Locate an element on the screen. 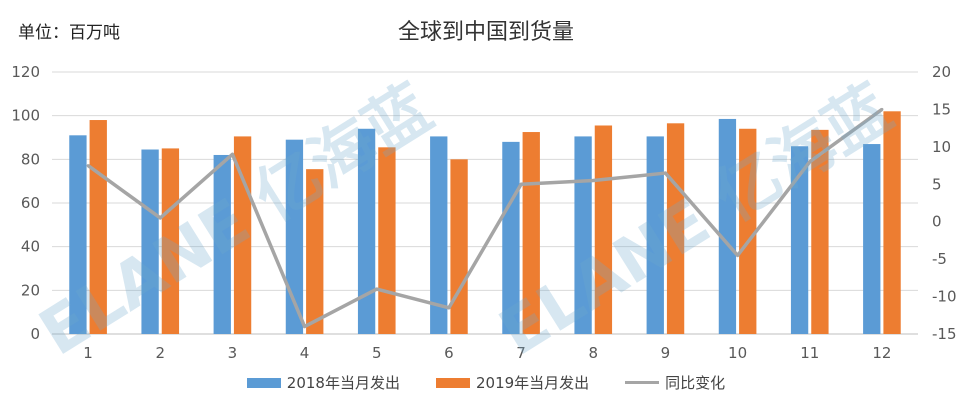 The height and width of the screenshot is (413, 972). y-left-tick-label: 80 is located at coordinates (30, 159).